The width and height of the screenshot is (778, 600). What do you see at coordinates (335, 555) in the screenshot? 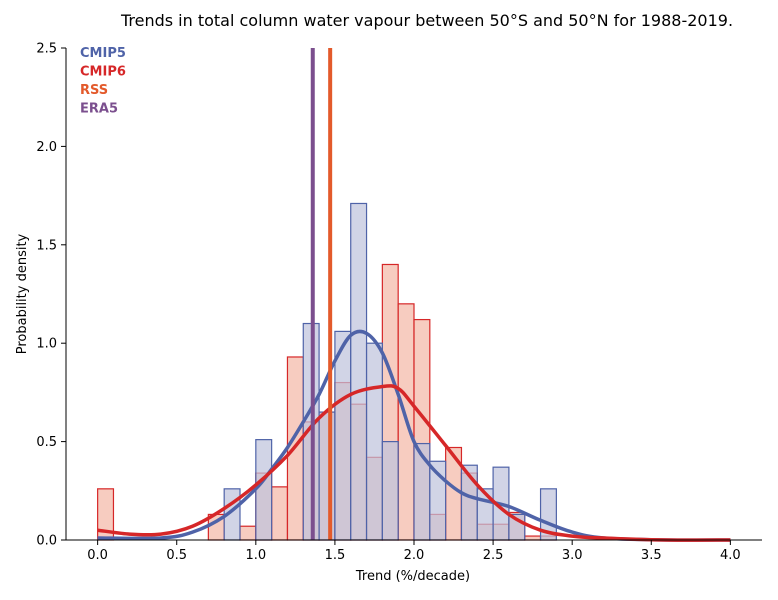
I see `x-tick-label: 1.5` at bounding box center [335, 555].